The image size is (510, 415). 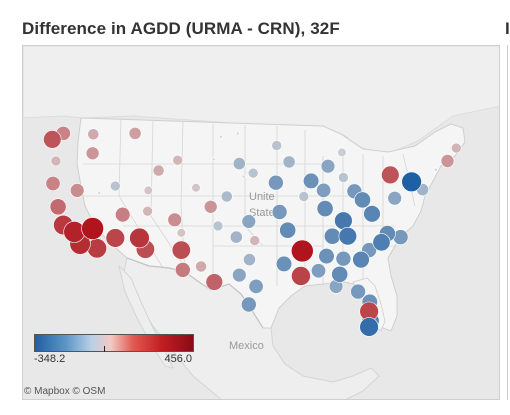 I want to click on color-legend-zero-tick, so click(x=104, y=349).